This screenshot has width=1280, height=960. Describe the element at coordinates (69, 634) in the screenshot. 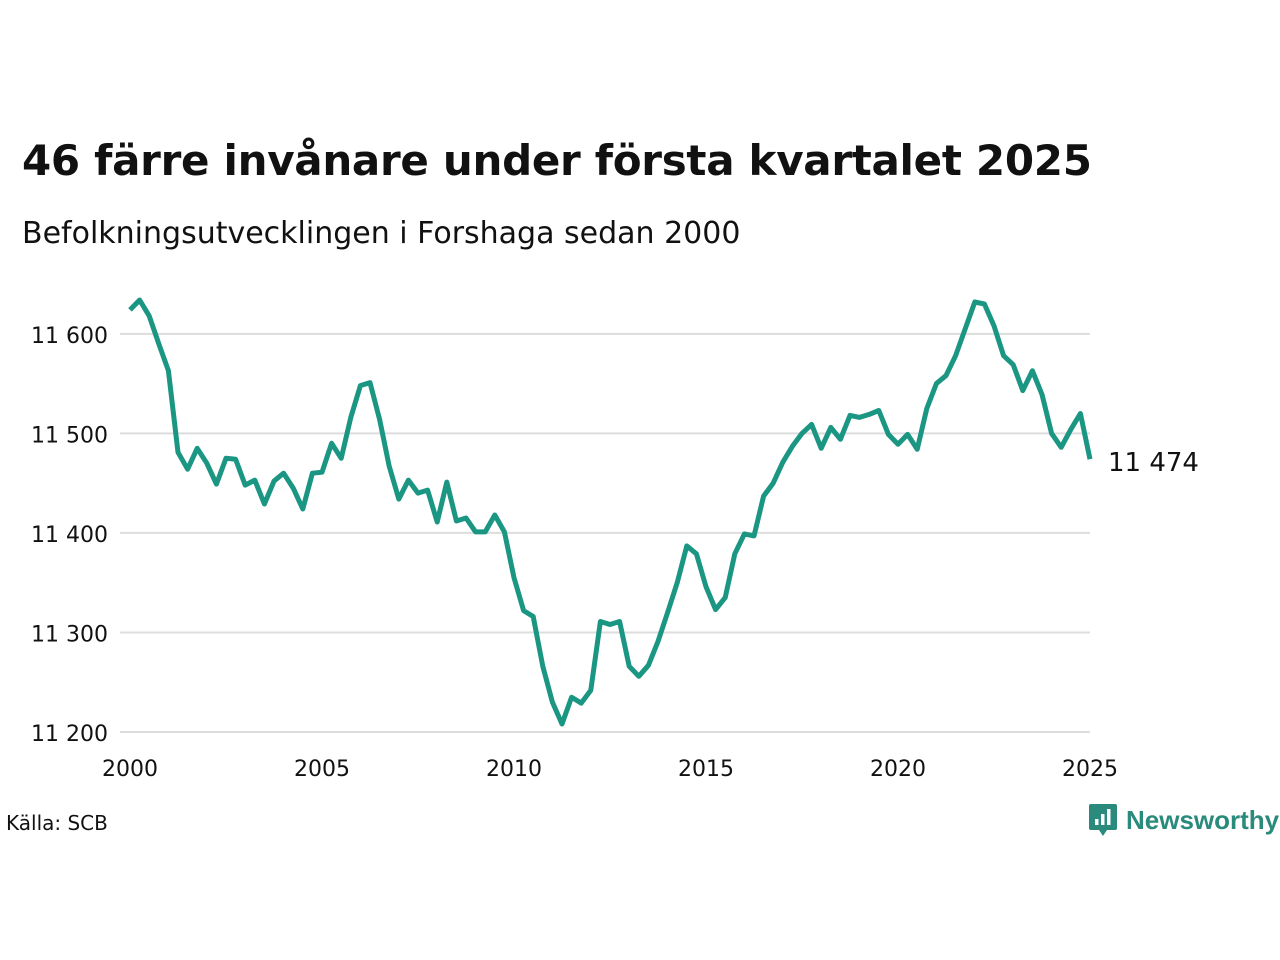

I see `y-tick-label: 11 300` at that location.